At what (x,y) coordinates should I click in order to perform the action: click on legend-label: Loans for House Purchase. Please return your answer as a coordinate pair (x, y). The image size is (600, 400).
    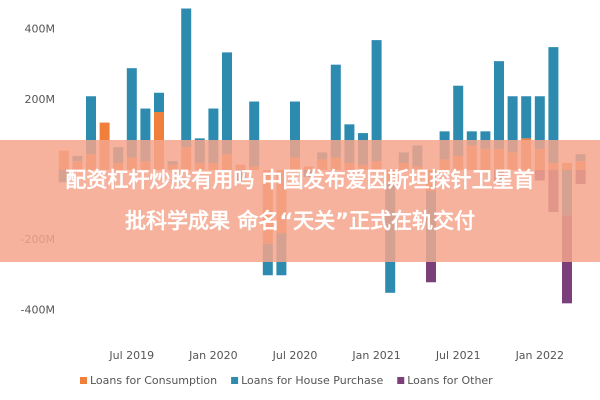
    Looking at the image, I should click on (312, 380).